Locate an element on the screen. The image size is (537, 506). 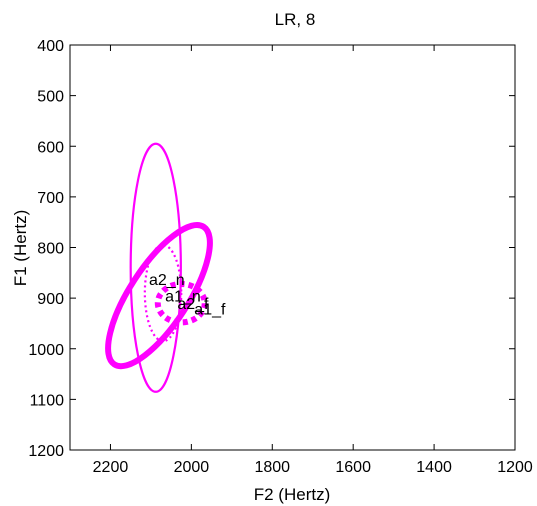
x-tick-label: 1400 is located at coordinates (434, 467).